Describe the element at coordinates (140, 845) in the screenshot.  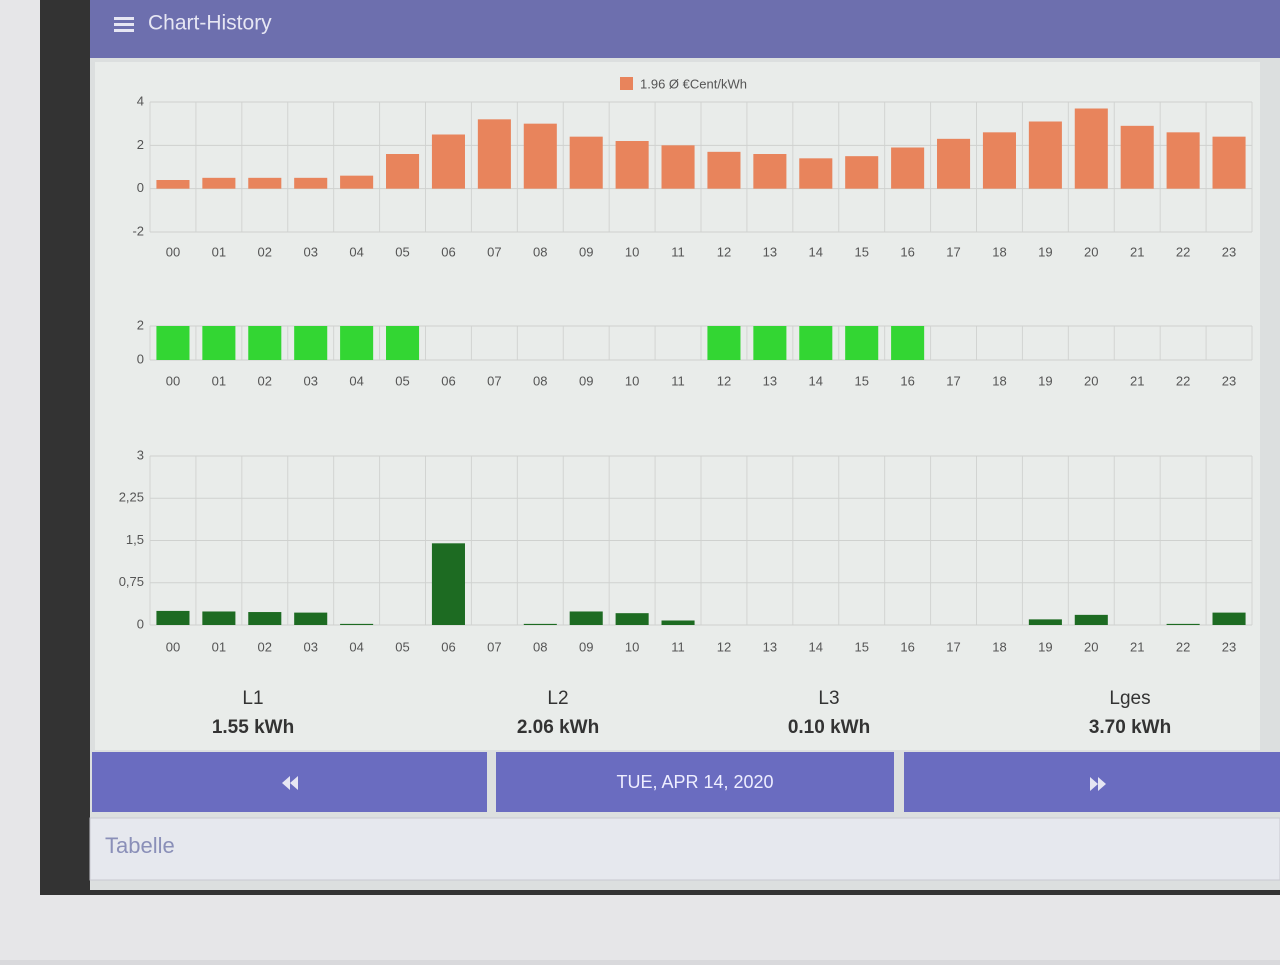
I see `tab-label: Tabelle` at that location.